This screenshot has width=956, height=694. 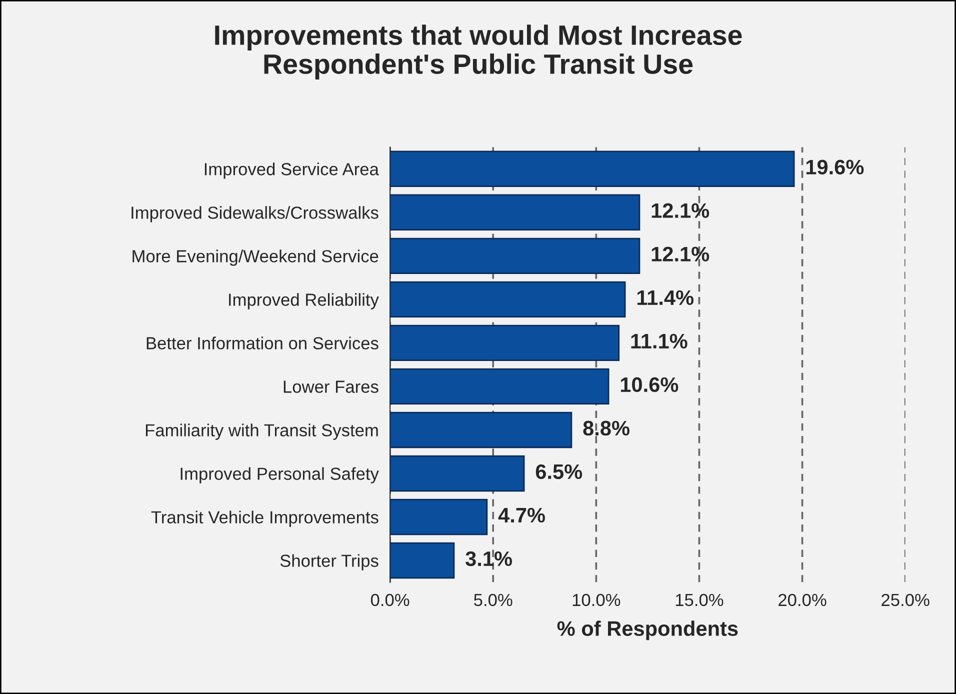 I want to click on x-tick-label: 0.0%, so click(x=390, y=600).